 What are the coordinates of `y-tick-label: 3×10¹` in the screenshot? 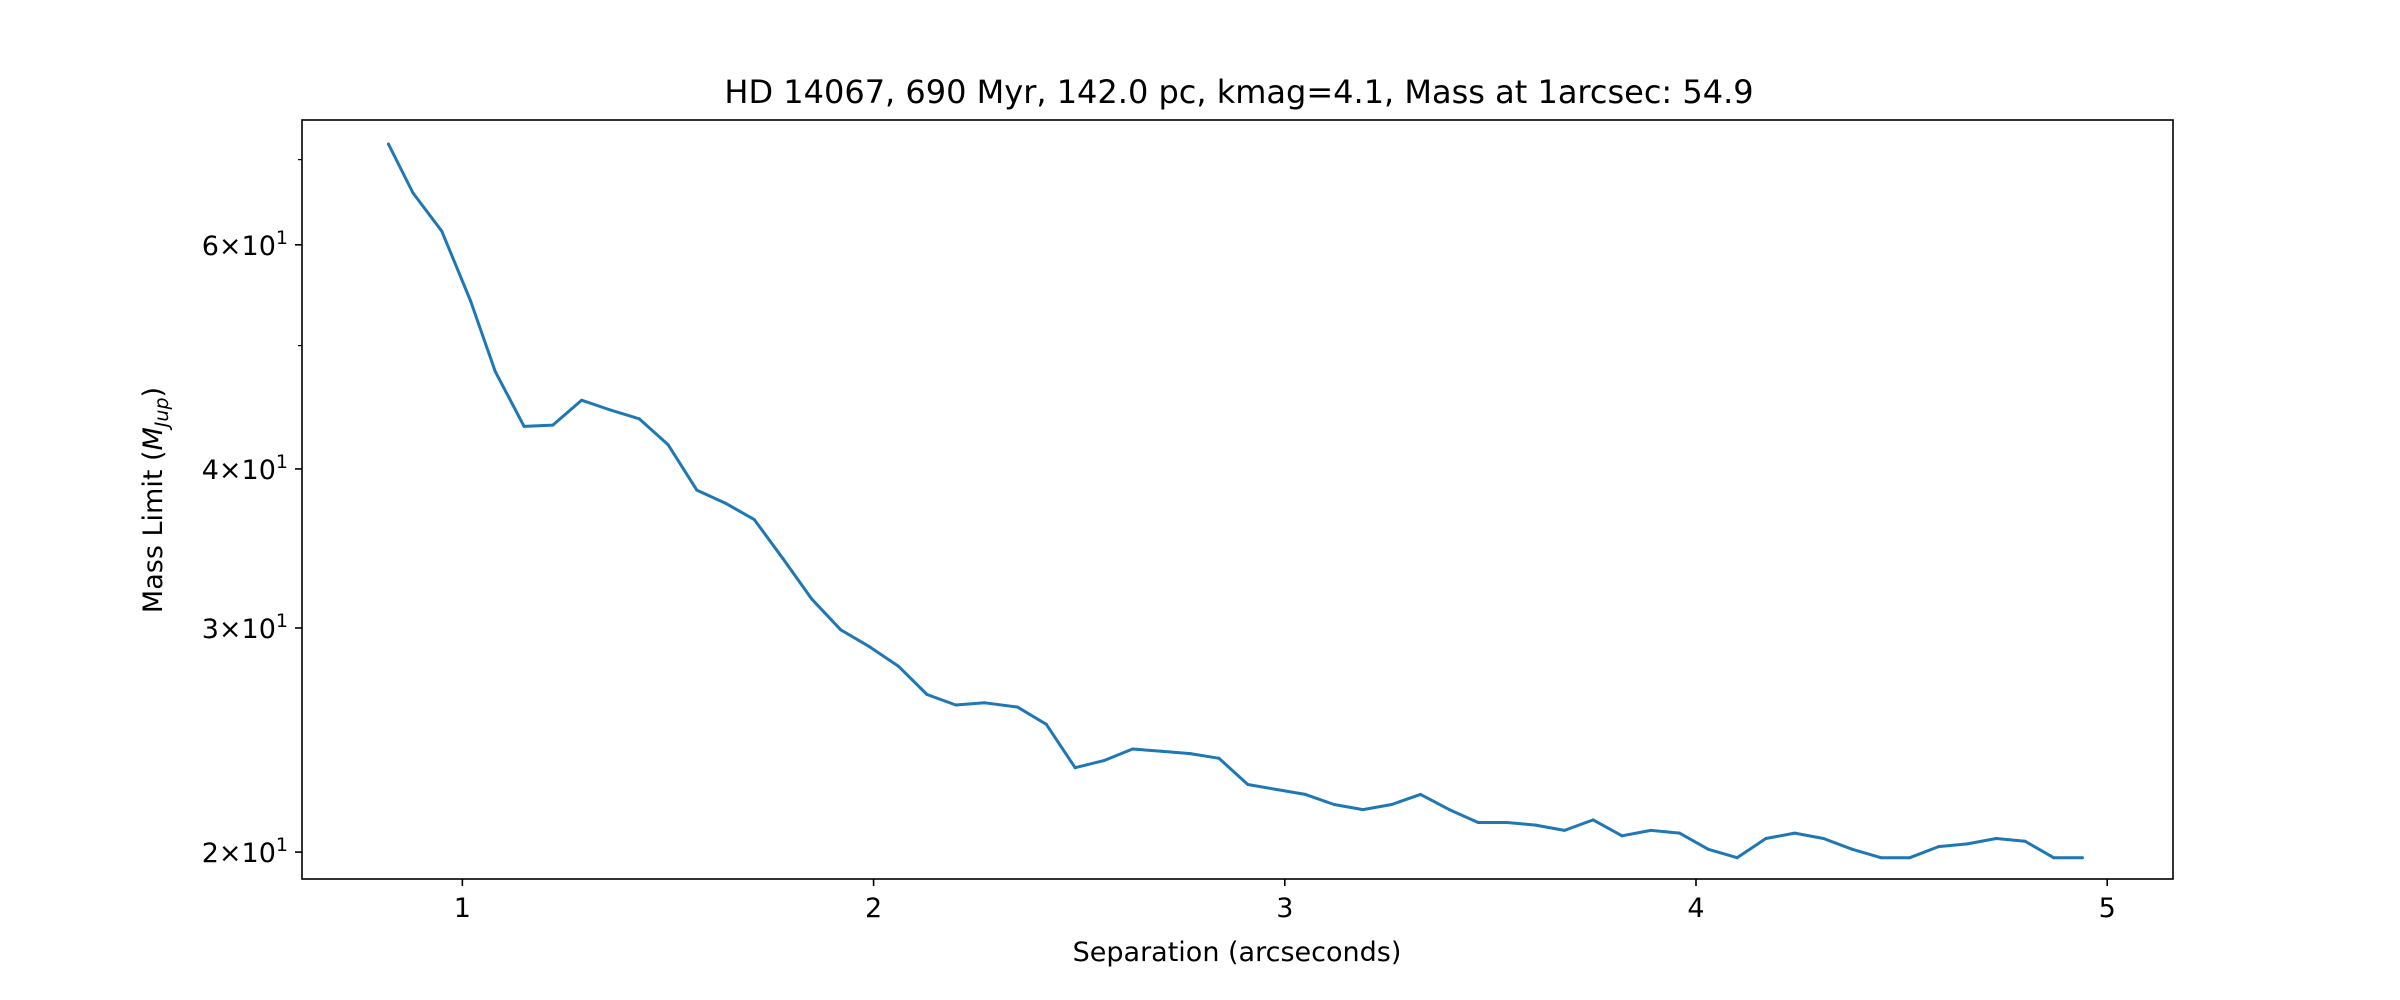 It's located at (245, 627).